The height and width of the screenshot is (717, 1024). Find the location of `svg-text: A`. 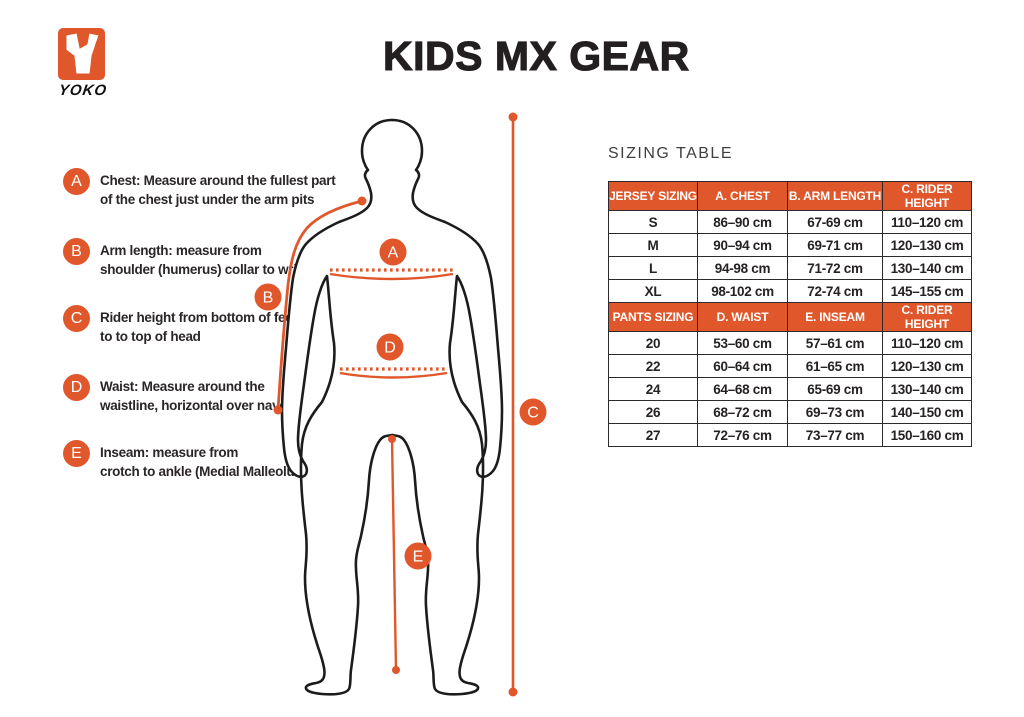

svg-text: A is located at coordinates (393, 253).